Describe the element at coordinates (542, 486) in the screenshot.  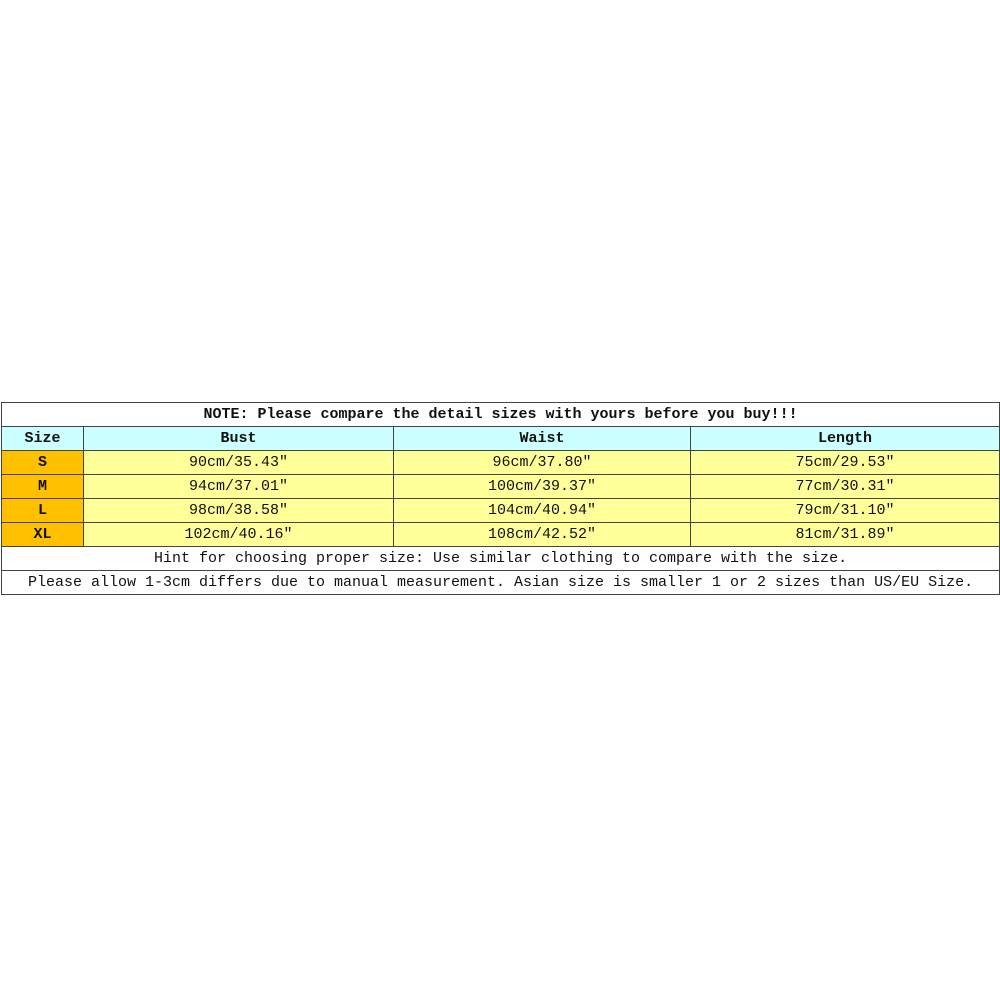
I see `waist-cell: 100cm/39.37″` at that location.